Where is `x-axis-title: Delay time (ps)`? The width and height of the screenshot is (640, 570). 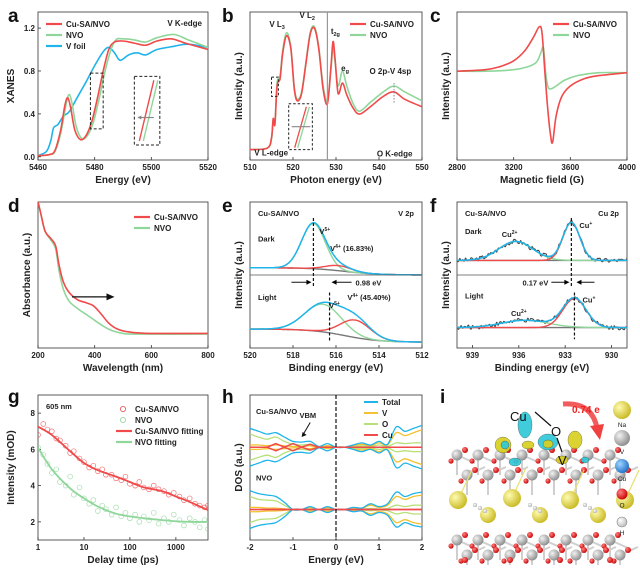
x-axis-title: Delay time (ps) is located at coordinates (122, 560).